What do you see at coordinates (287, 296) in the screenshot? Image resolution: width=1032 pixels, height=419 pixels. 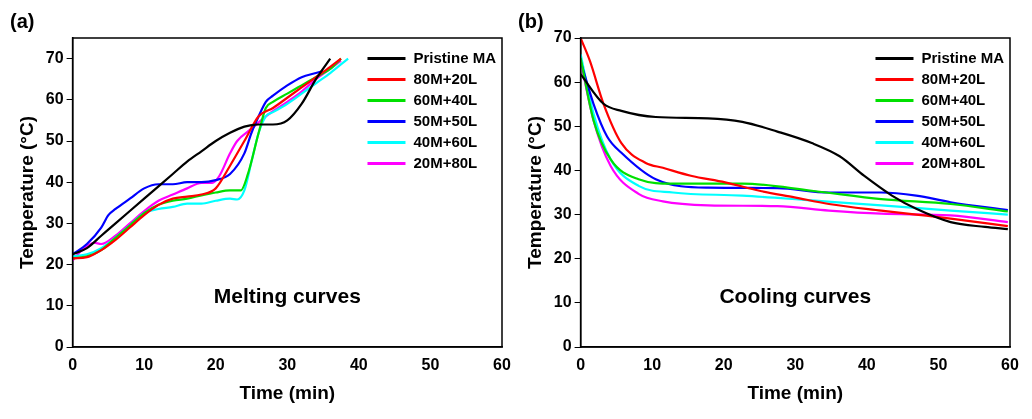 I see `annotation: Melting curves` at bounding box center [287, 296].